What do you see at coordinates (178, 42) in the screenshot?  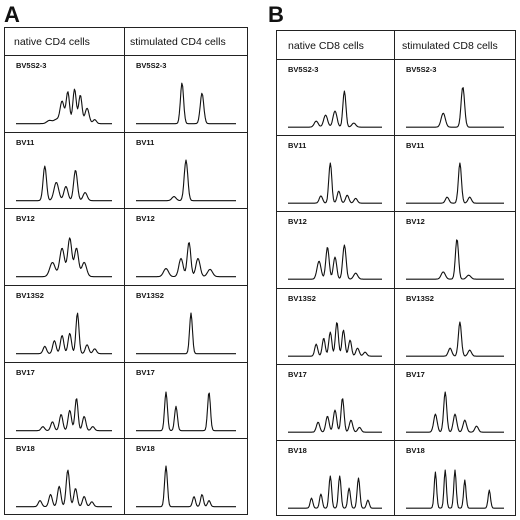 I see `column-header-stimulated-cd4: stimulated CD4 cells` at bounding box center [178, 42].